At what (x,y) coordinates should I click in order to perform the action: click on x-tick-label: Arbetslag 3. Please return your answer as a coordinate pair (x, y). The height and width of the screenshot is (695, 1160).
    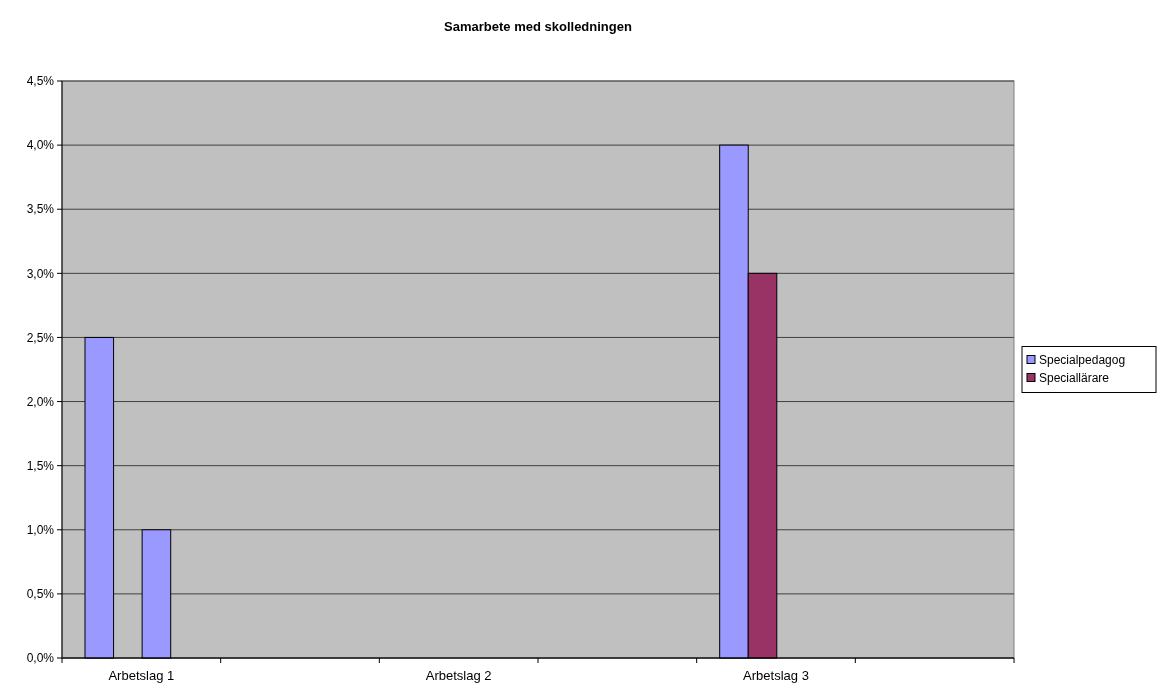
    Looking at the image, I should click on (776, 675).